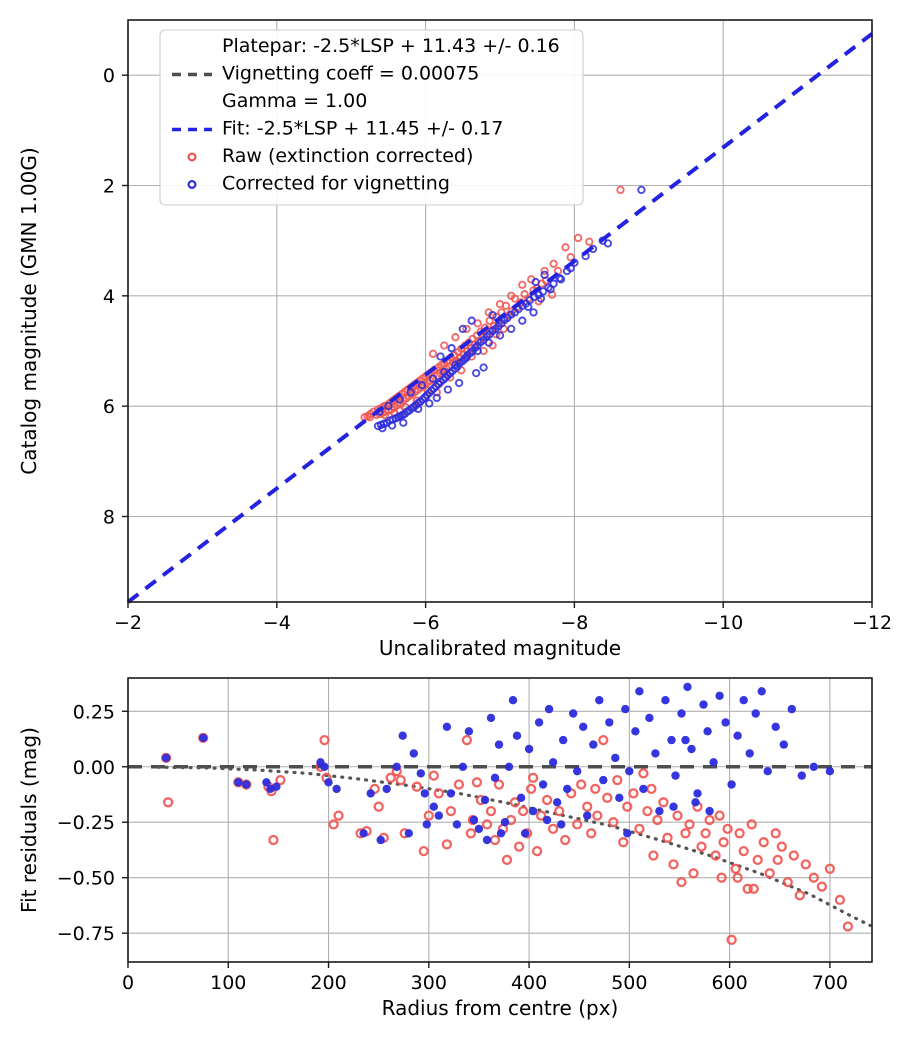 This screenshot has width=900, height=1050. Describe the element at coordinates (500, 648) in the screenshot. I see `x-axis-title: Uncalibrated magnitude` at that location.